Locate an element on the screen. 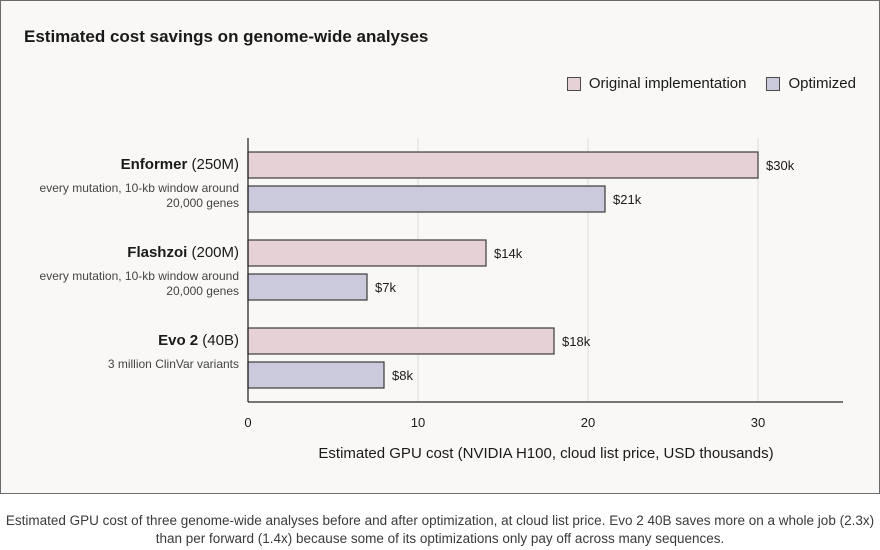 The image size is (880, 550). legend-label-original: Original implementation is located at coordinates (667, 83).